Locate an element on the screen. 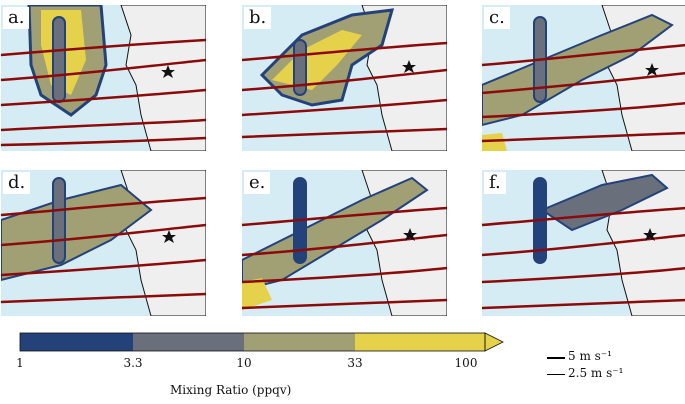 The height and width of the screenshot is (404, 685). panel-label-b: b. is located at coordinates (258, 18).